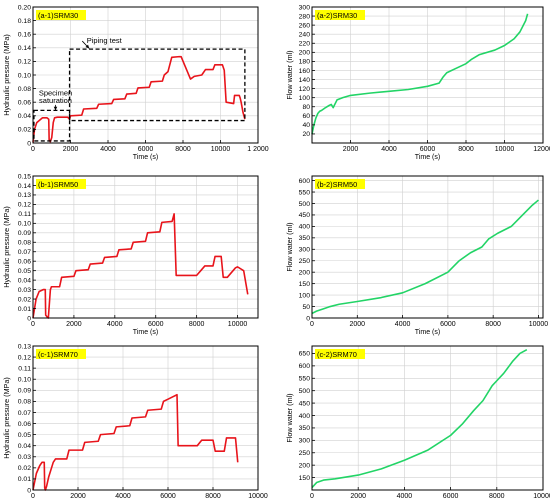 The width and height of the screenshot is (550, 500). I want to click on y-tick-label: 200, so click(305, 465).